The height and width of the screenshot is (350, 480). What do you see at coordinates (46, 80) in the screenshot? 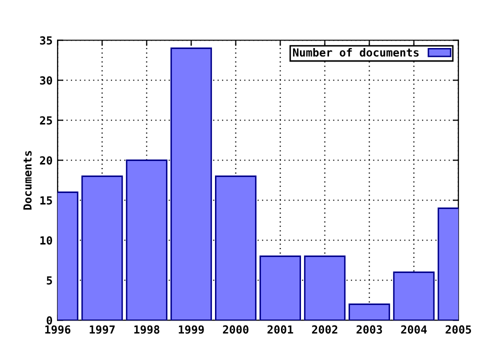
I see `y-tick-label: 30` at bounding box center [46, 80].